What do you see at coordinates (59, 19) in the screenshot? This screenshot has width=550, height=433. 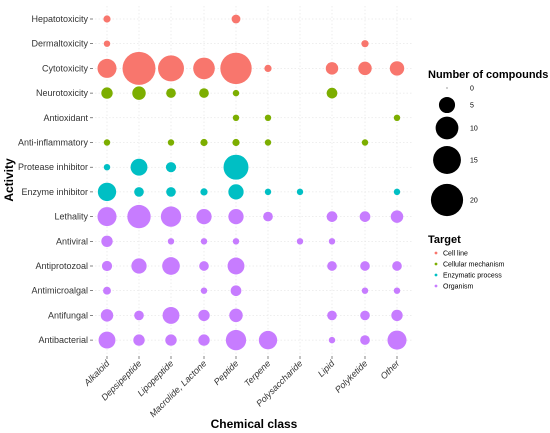 I see `y-tick-label: Hepatotoxicity` at bounding box center [59, 19].